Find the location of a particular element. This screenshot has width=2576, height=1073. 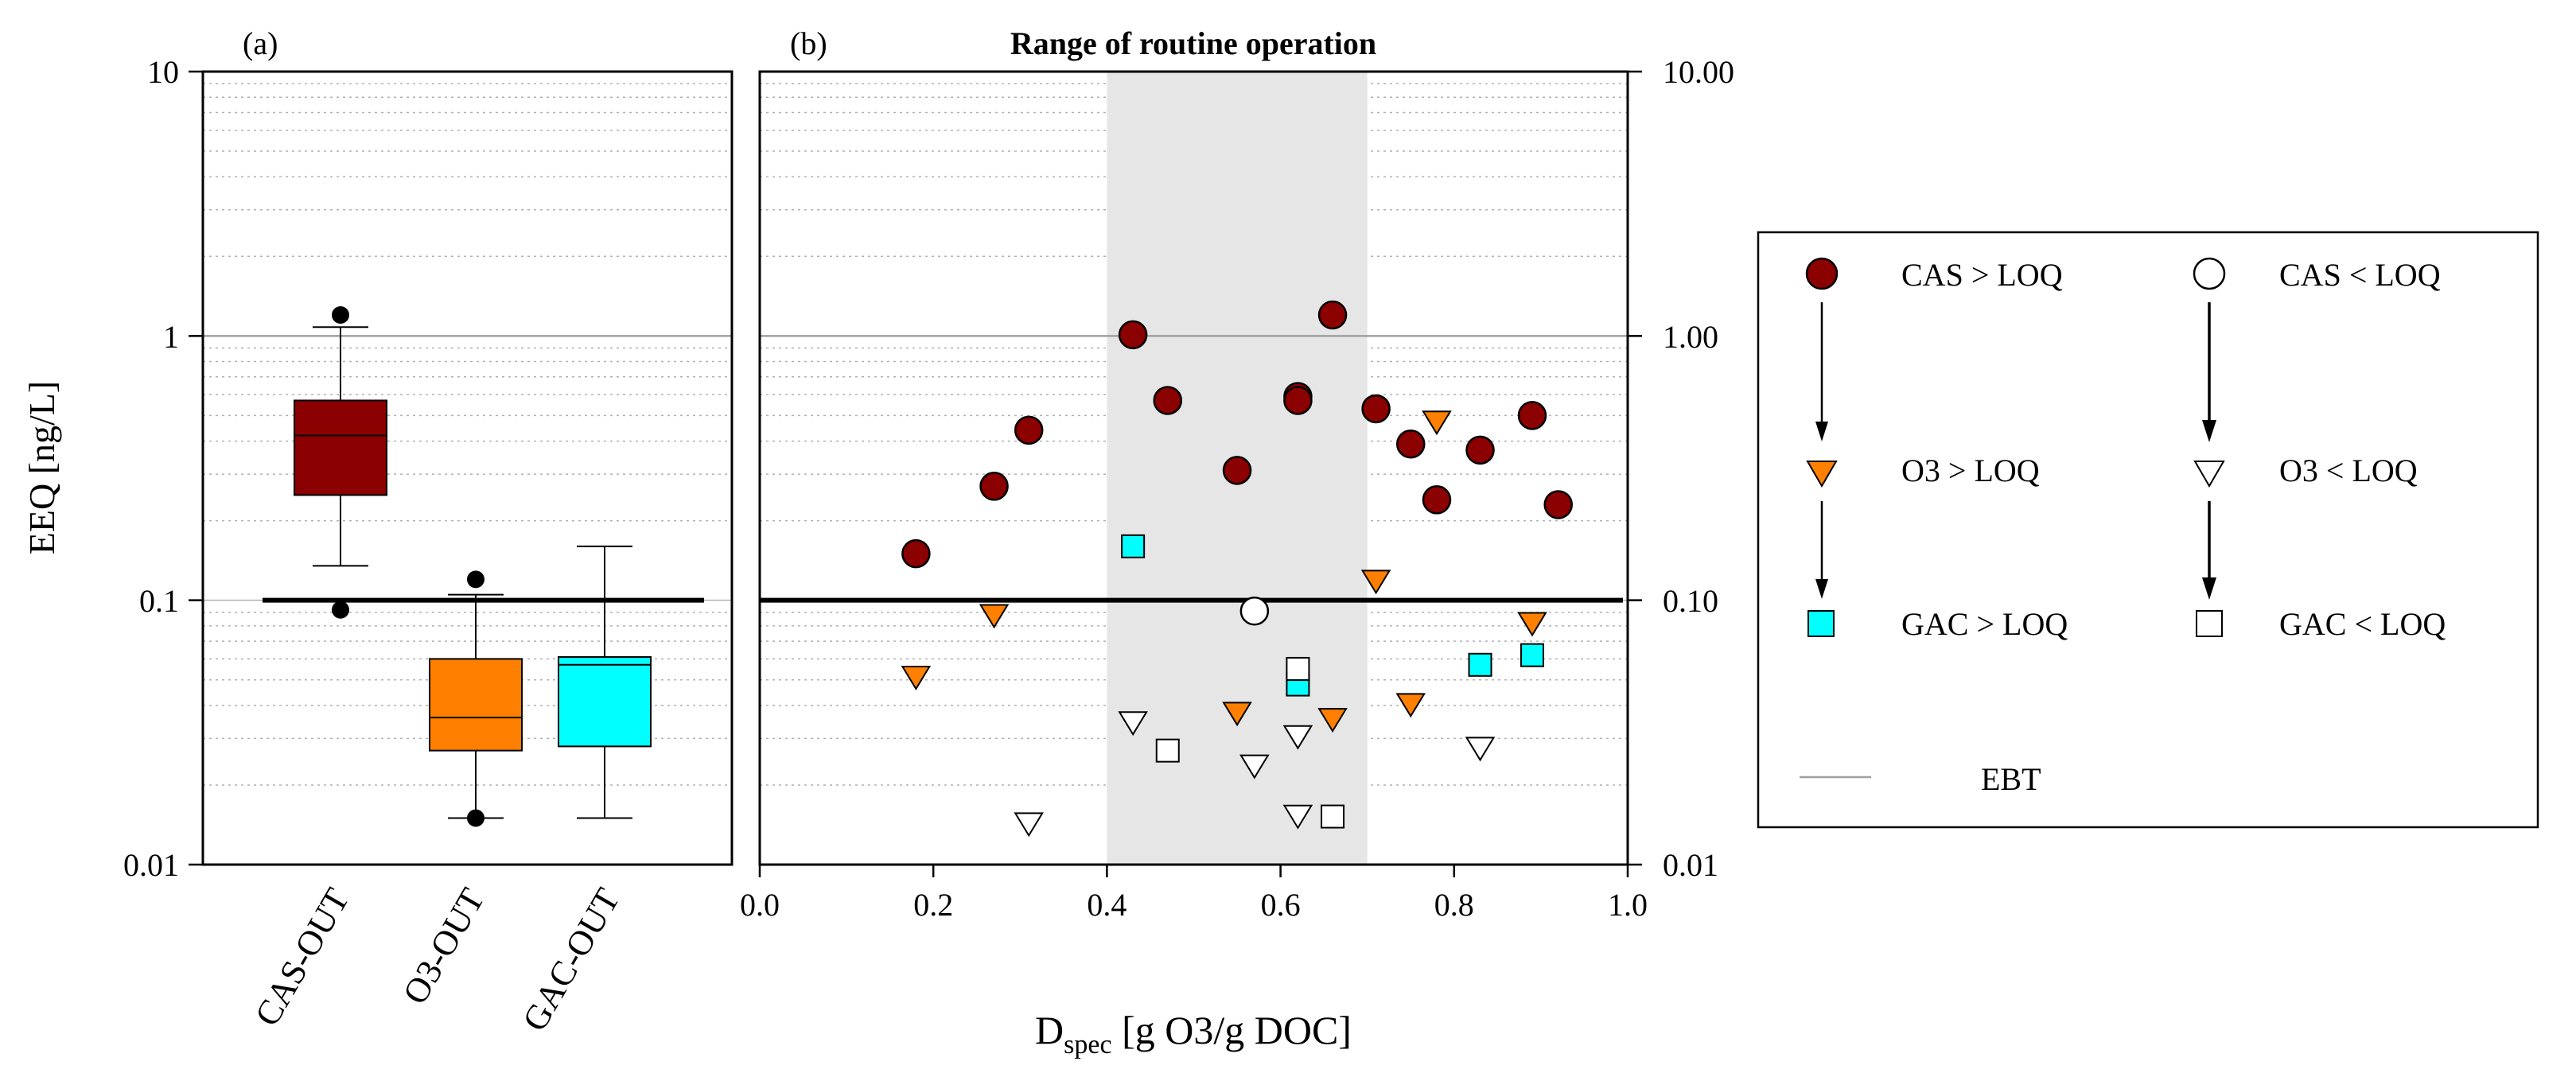

right-tick-0.10: 0.10 is located at coordinates (1690, 601).